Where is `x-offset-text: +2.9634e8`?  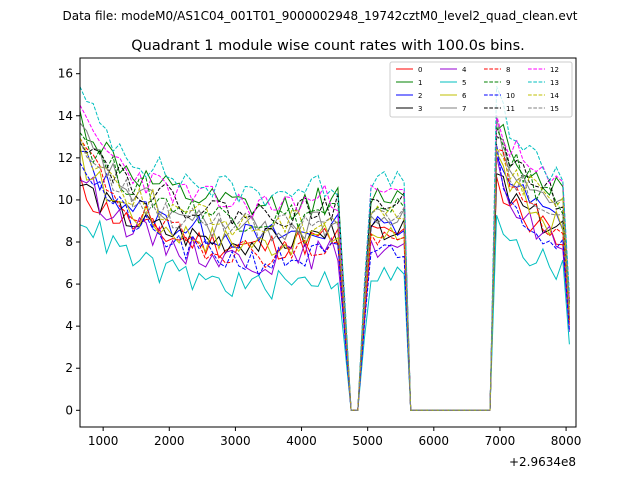
x-offset-text: +2.9634e8 is located at coordinates (542, 462).